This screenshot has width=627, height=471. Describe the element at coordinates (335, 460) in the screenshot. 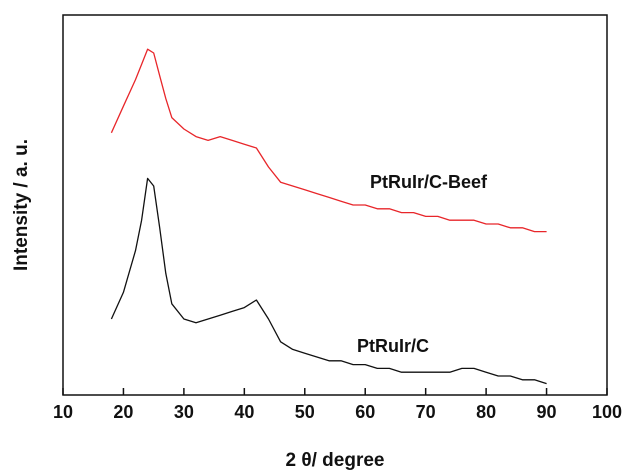

I see `x-axis-label: 2 θ/ degree` at that location.